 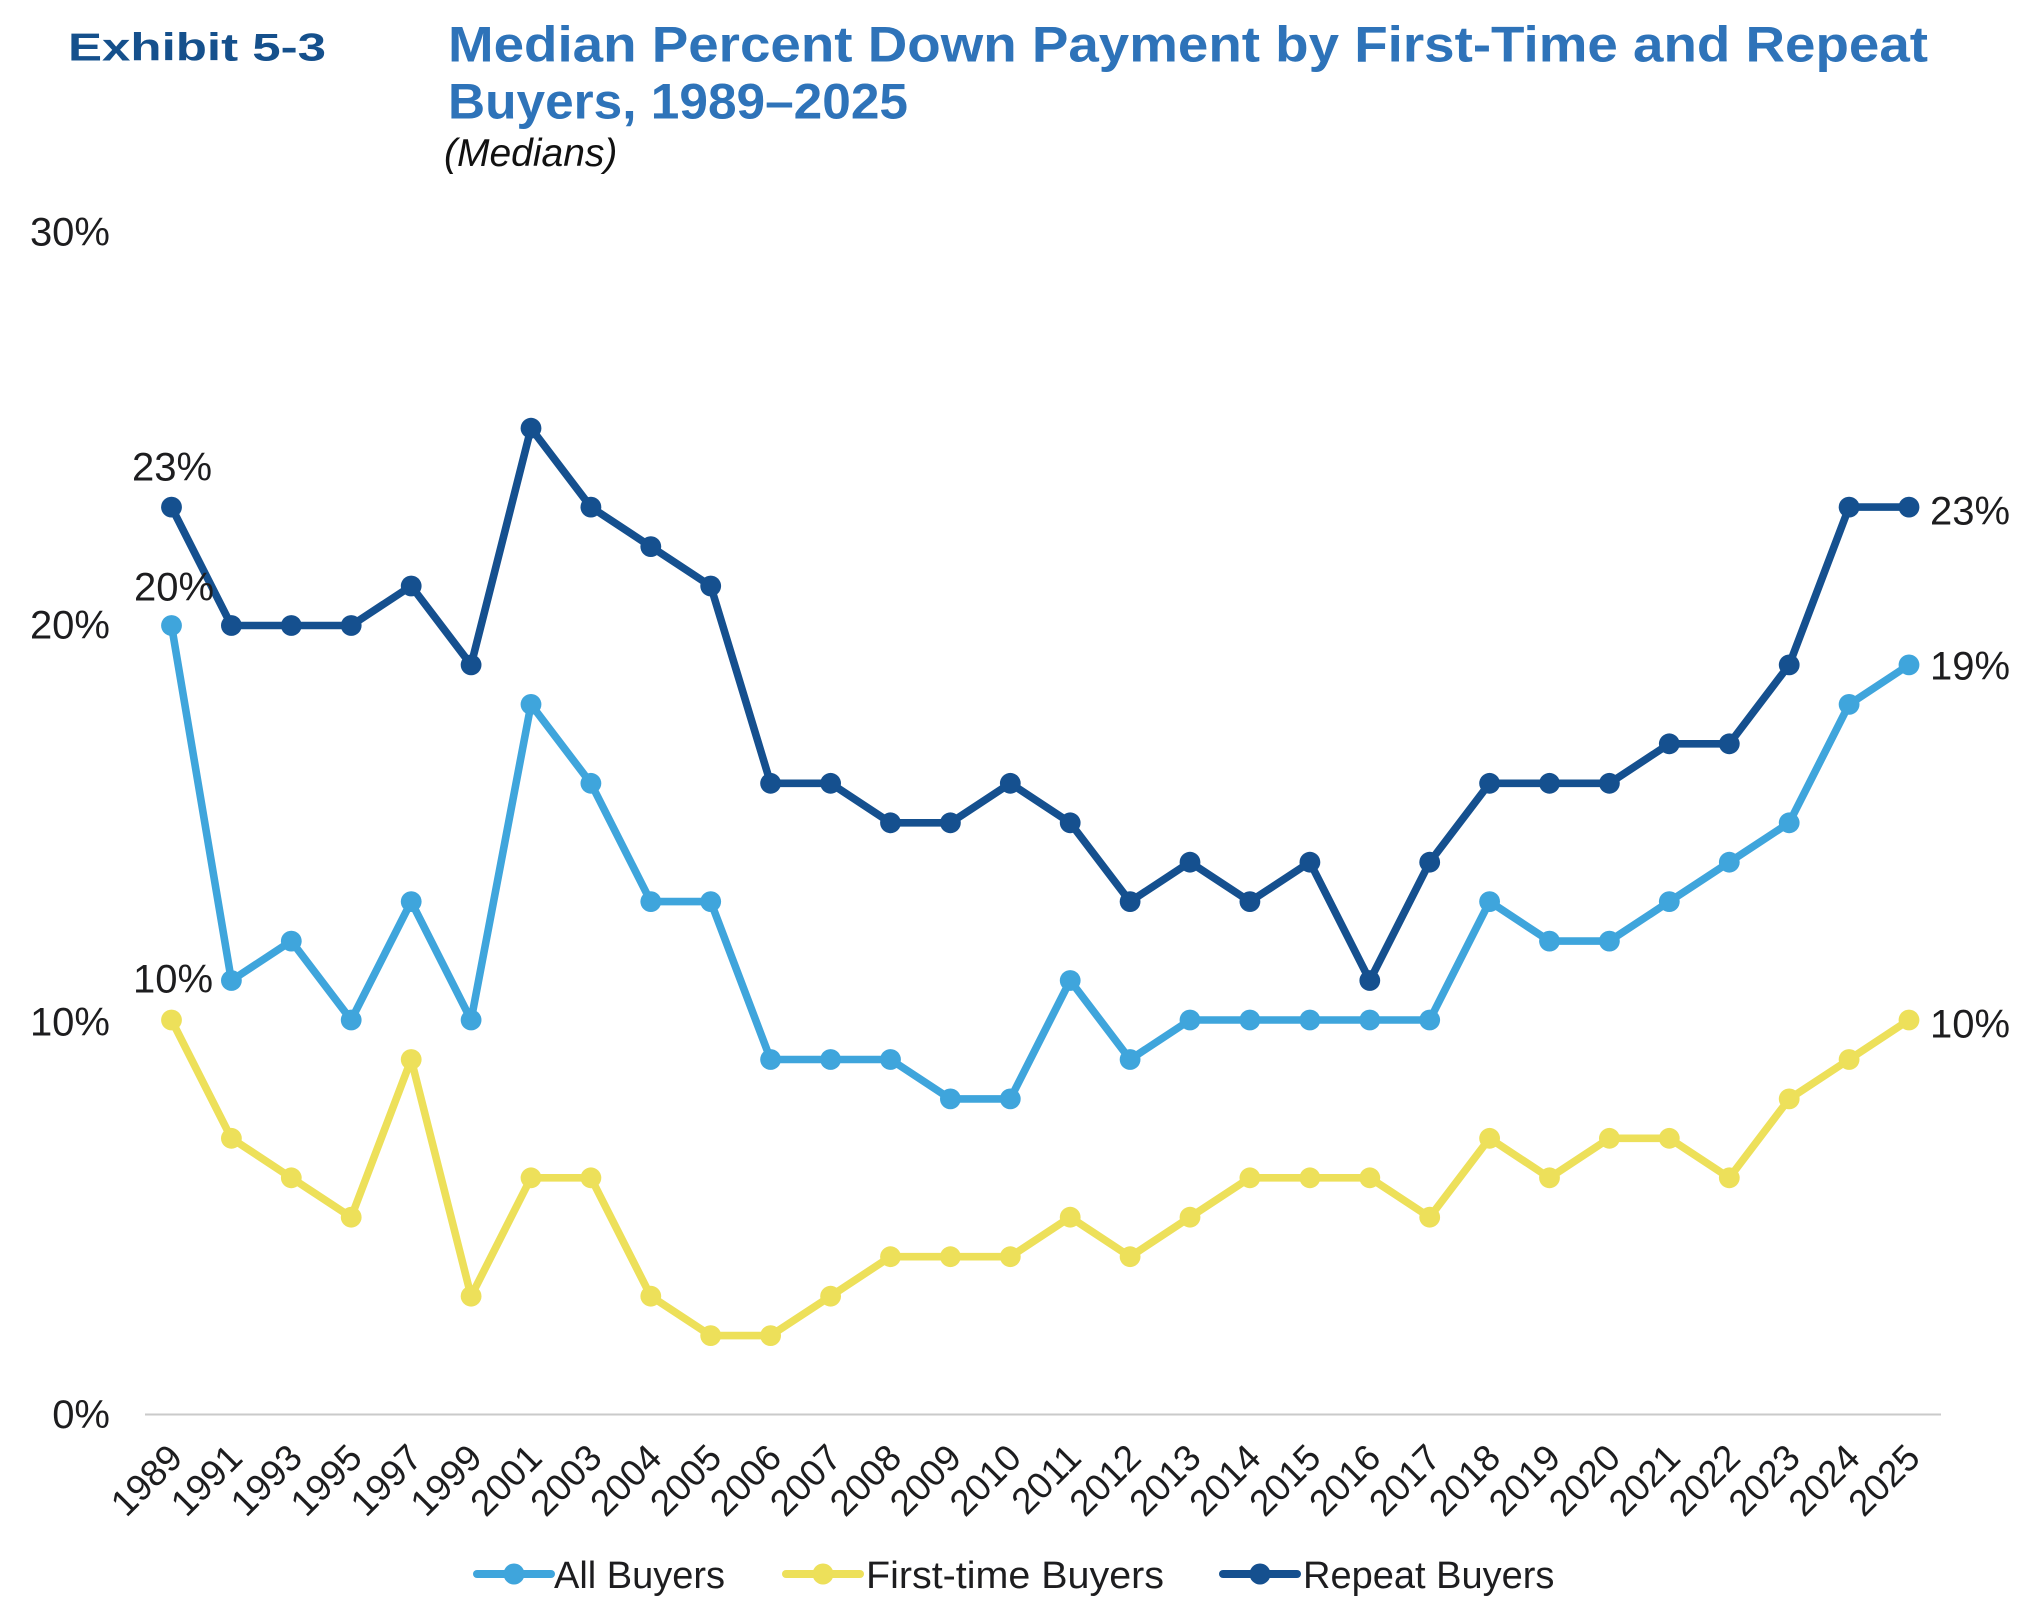 What do you see at coordinates (1015, 1576) in the screenshot?
I see `svg-text: First-time Buyers` at bounding box center [1015, 1576].